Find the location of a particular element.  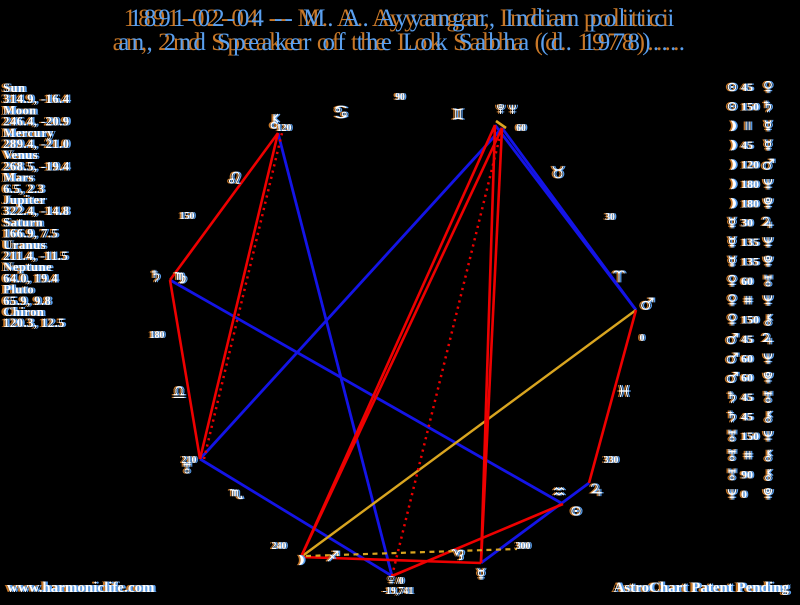

svg-text: Saturn is located at coordinates (23, 221).